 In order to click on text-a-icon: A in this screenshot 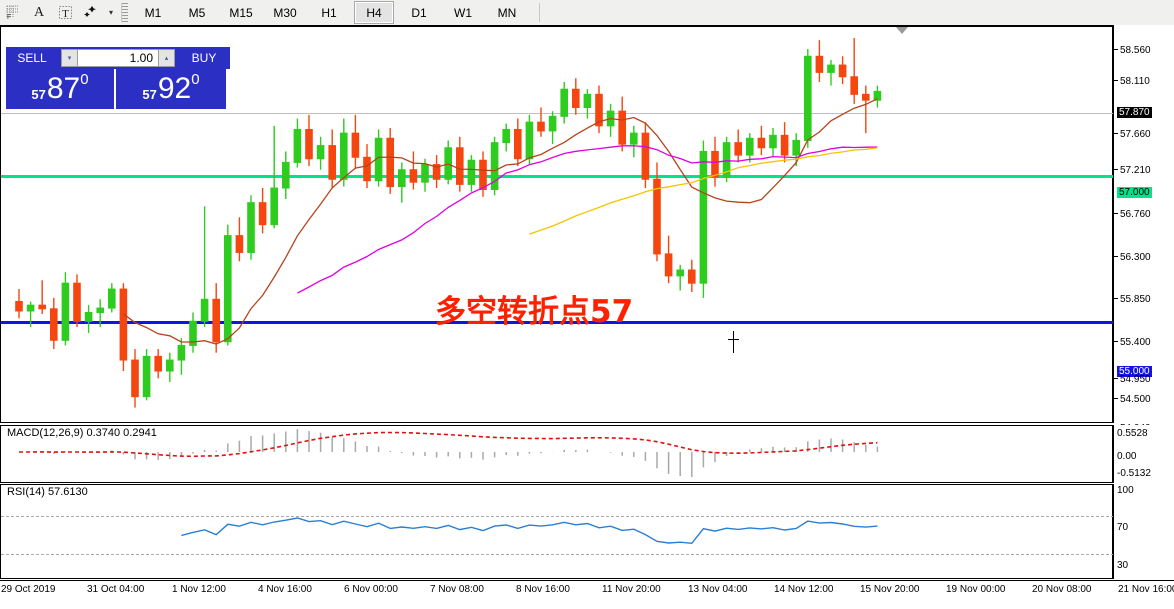, I will do `click(39, 12)`.